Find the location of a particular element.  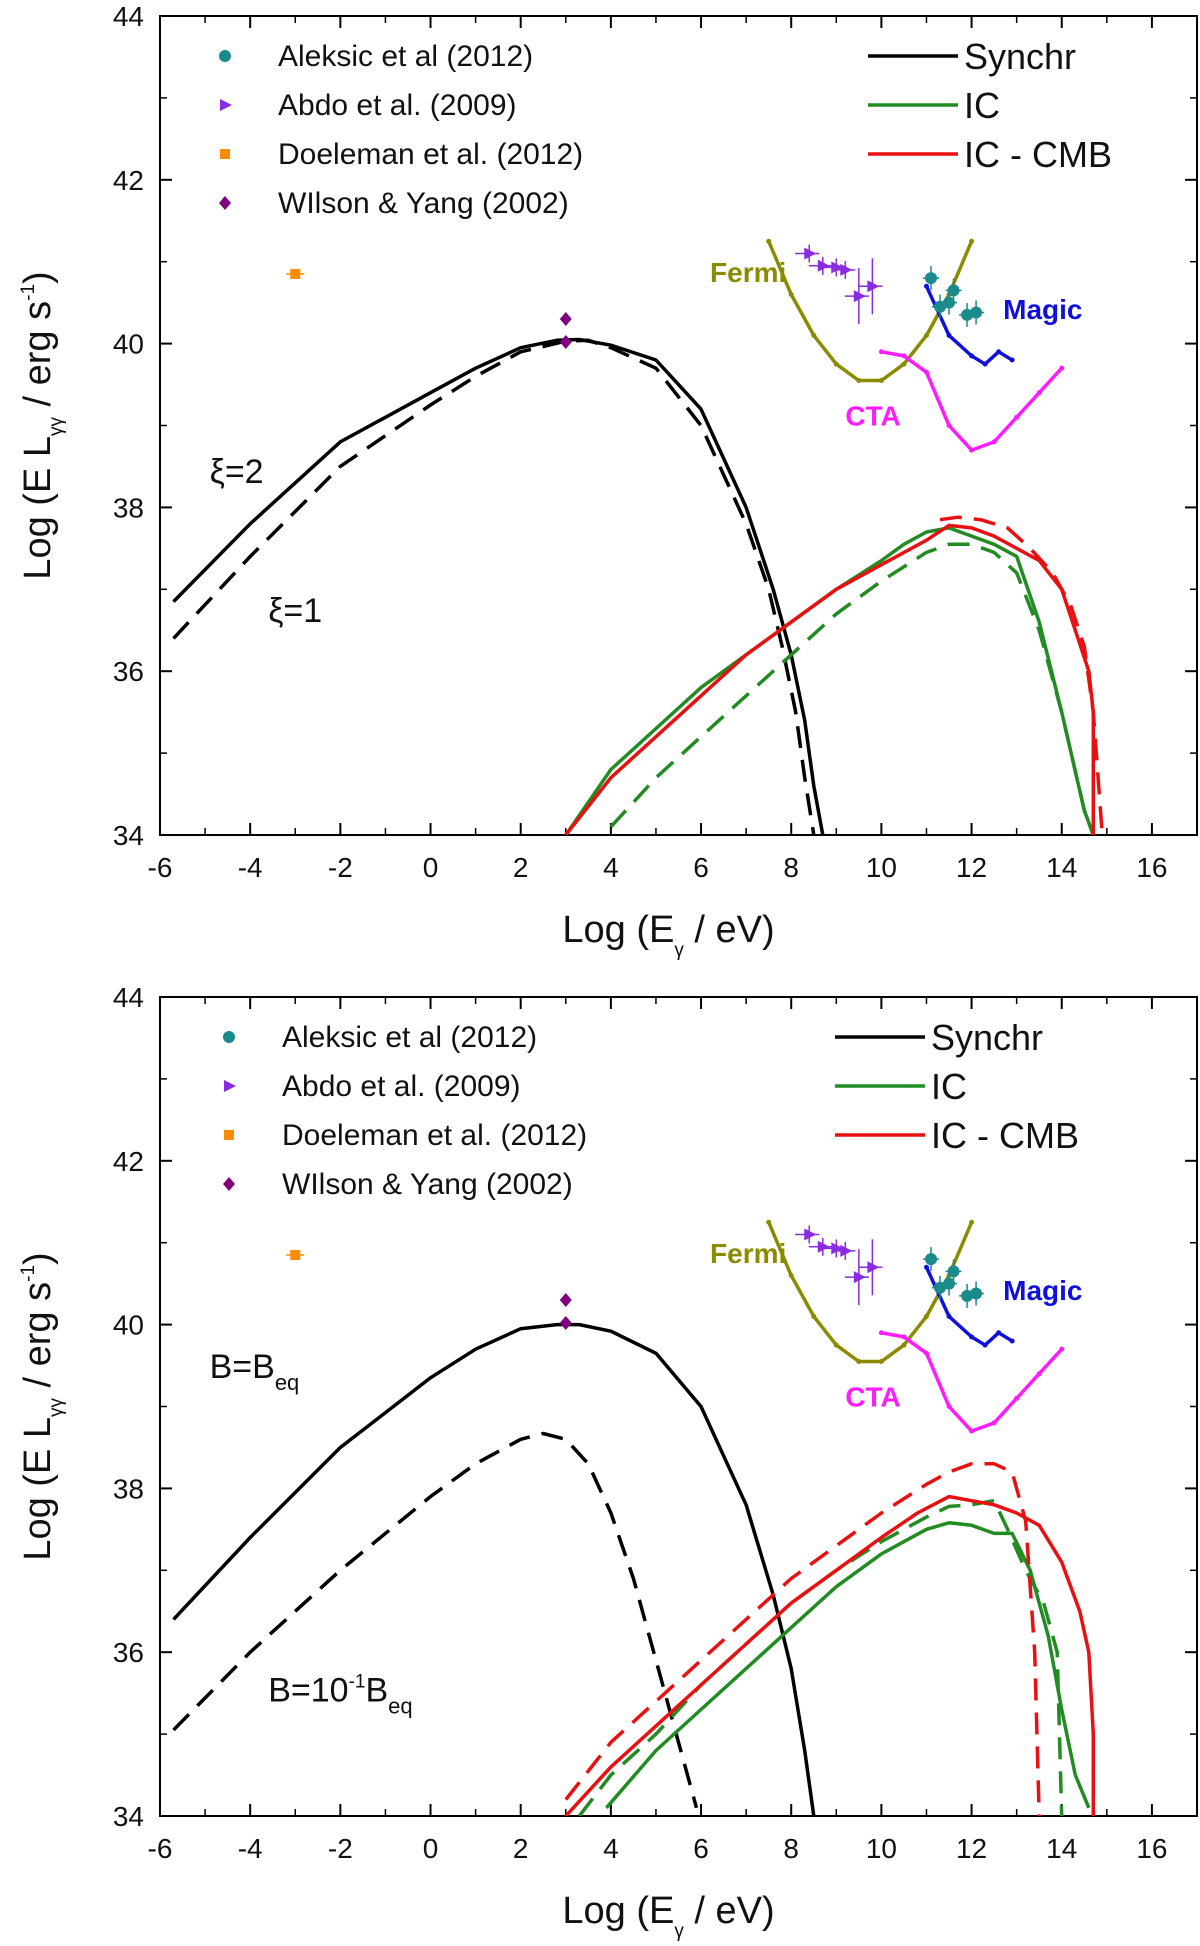

legend-marker-circle is located at coordinates (225, 56).